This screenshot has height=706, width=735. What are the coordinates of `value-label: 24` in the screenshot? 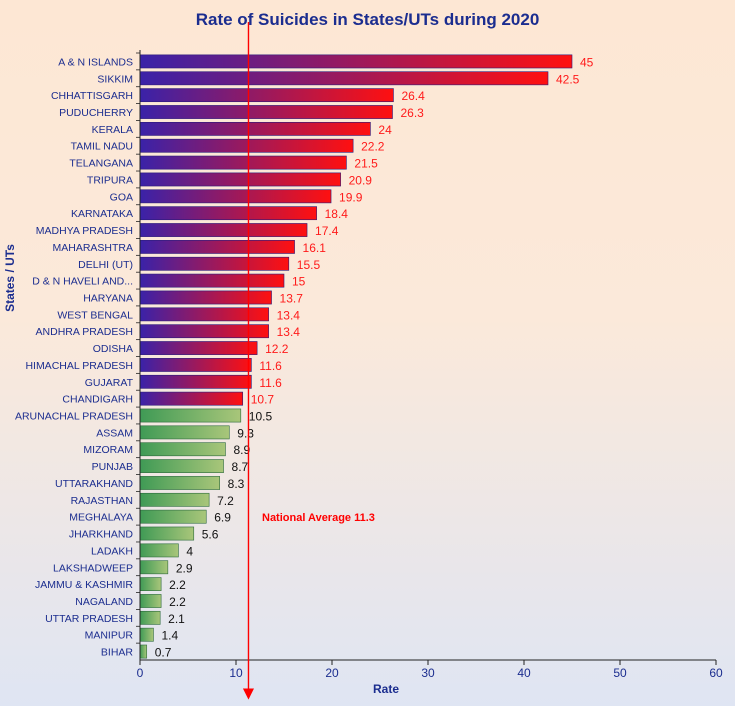 It's located at (385, 130).